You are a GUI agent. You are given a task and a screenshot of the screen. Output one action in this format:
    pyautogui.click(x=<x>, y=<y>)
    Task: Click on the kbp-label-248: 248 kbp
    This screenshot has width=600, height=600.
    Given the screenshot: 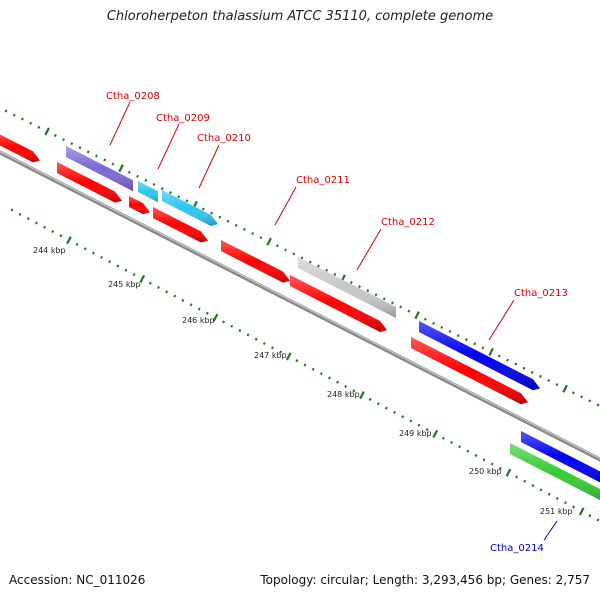 What is the action you would take?
    pyautogui.click(x=343, y=394)
    